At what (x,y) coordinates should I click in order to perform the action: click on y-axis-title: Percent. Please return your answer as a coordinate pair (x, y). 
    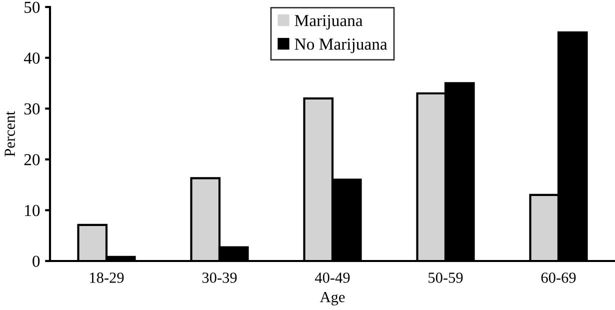
    Looking at the image, I should click on (9, 133).